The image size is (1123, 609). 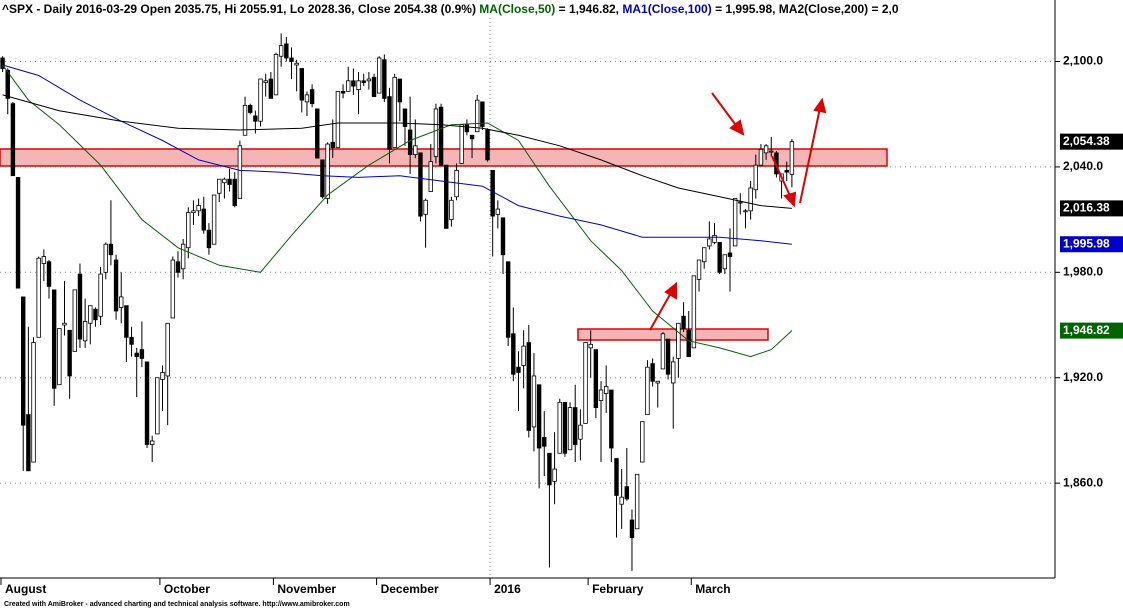 I want to click on value-tag-label: 2,016.38, so click(x=1086, y=208).